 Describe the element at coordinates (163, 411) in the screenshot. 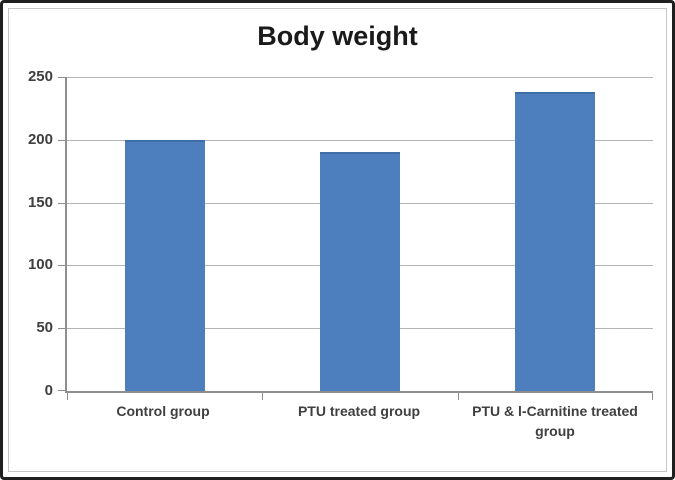

I see `x-axis-label-1: Control group` at that location.